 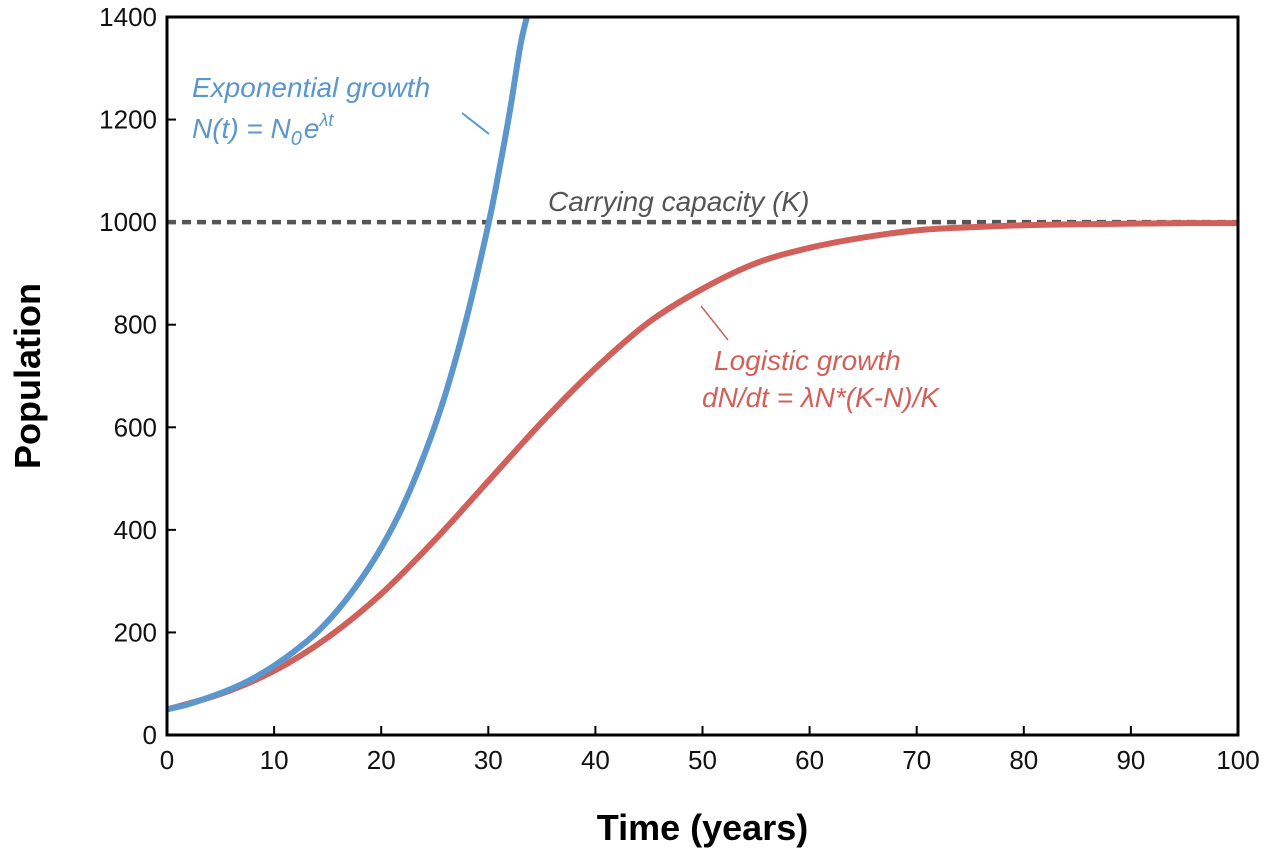 What do you see at coordinates (137, 376) in the screenshot?
I see `y-axis-ticks: 0 200 400 600 800 1000 1200 1400` at bounding box center [137, 376].